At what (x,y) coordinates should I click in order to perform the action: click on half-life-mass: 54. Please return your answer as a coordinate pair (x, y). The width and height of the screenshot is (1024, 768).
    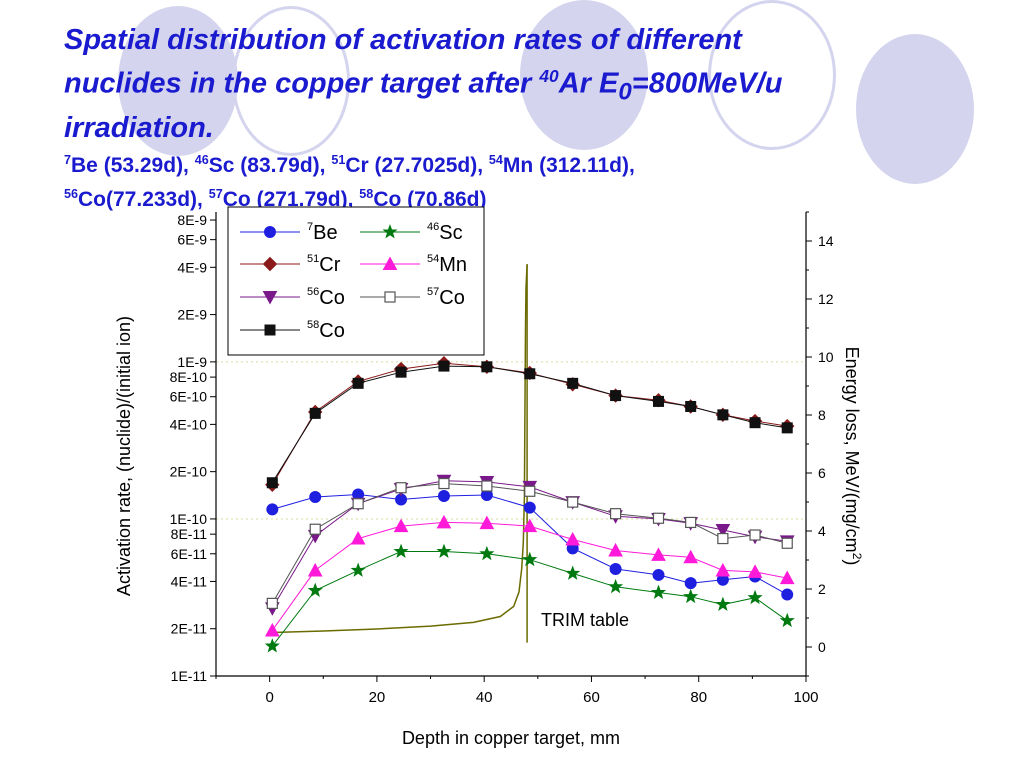
    Looking at the image, I should click on (495, 160).